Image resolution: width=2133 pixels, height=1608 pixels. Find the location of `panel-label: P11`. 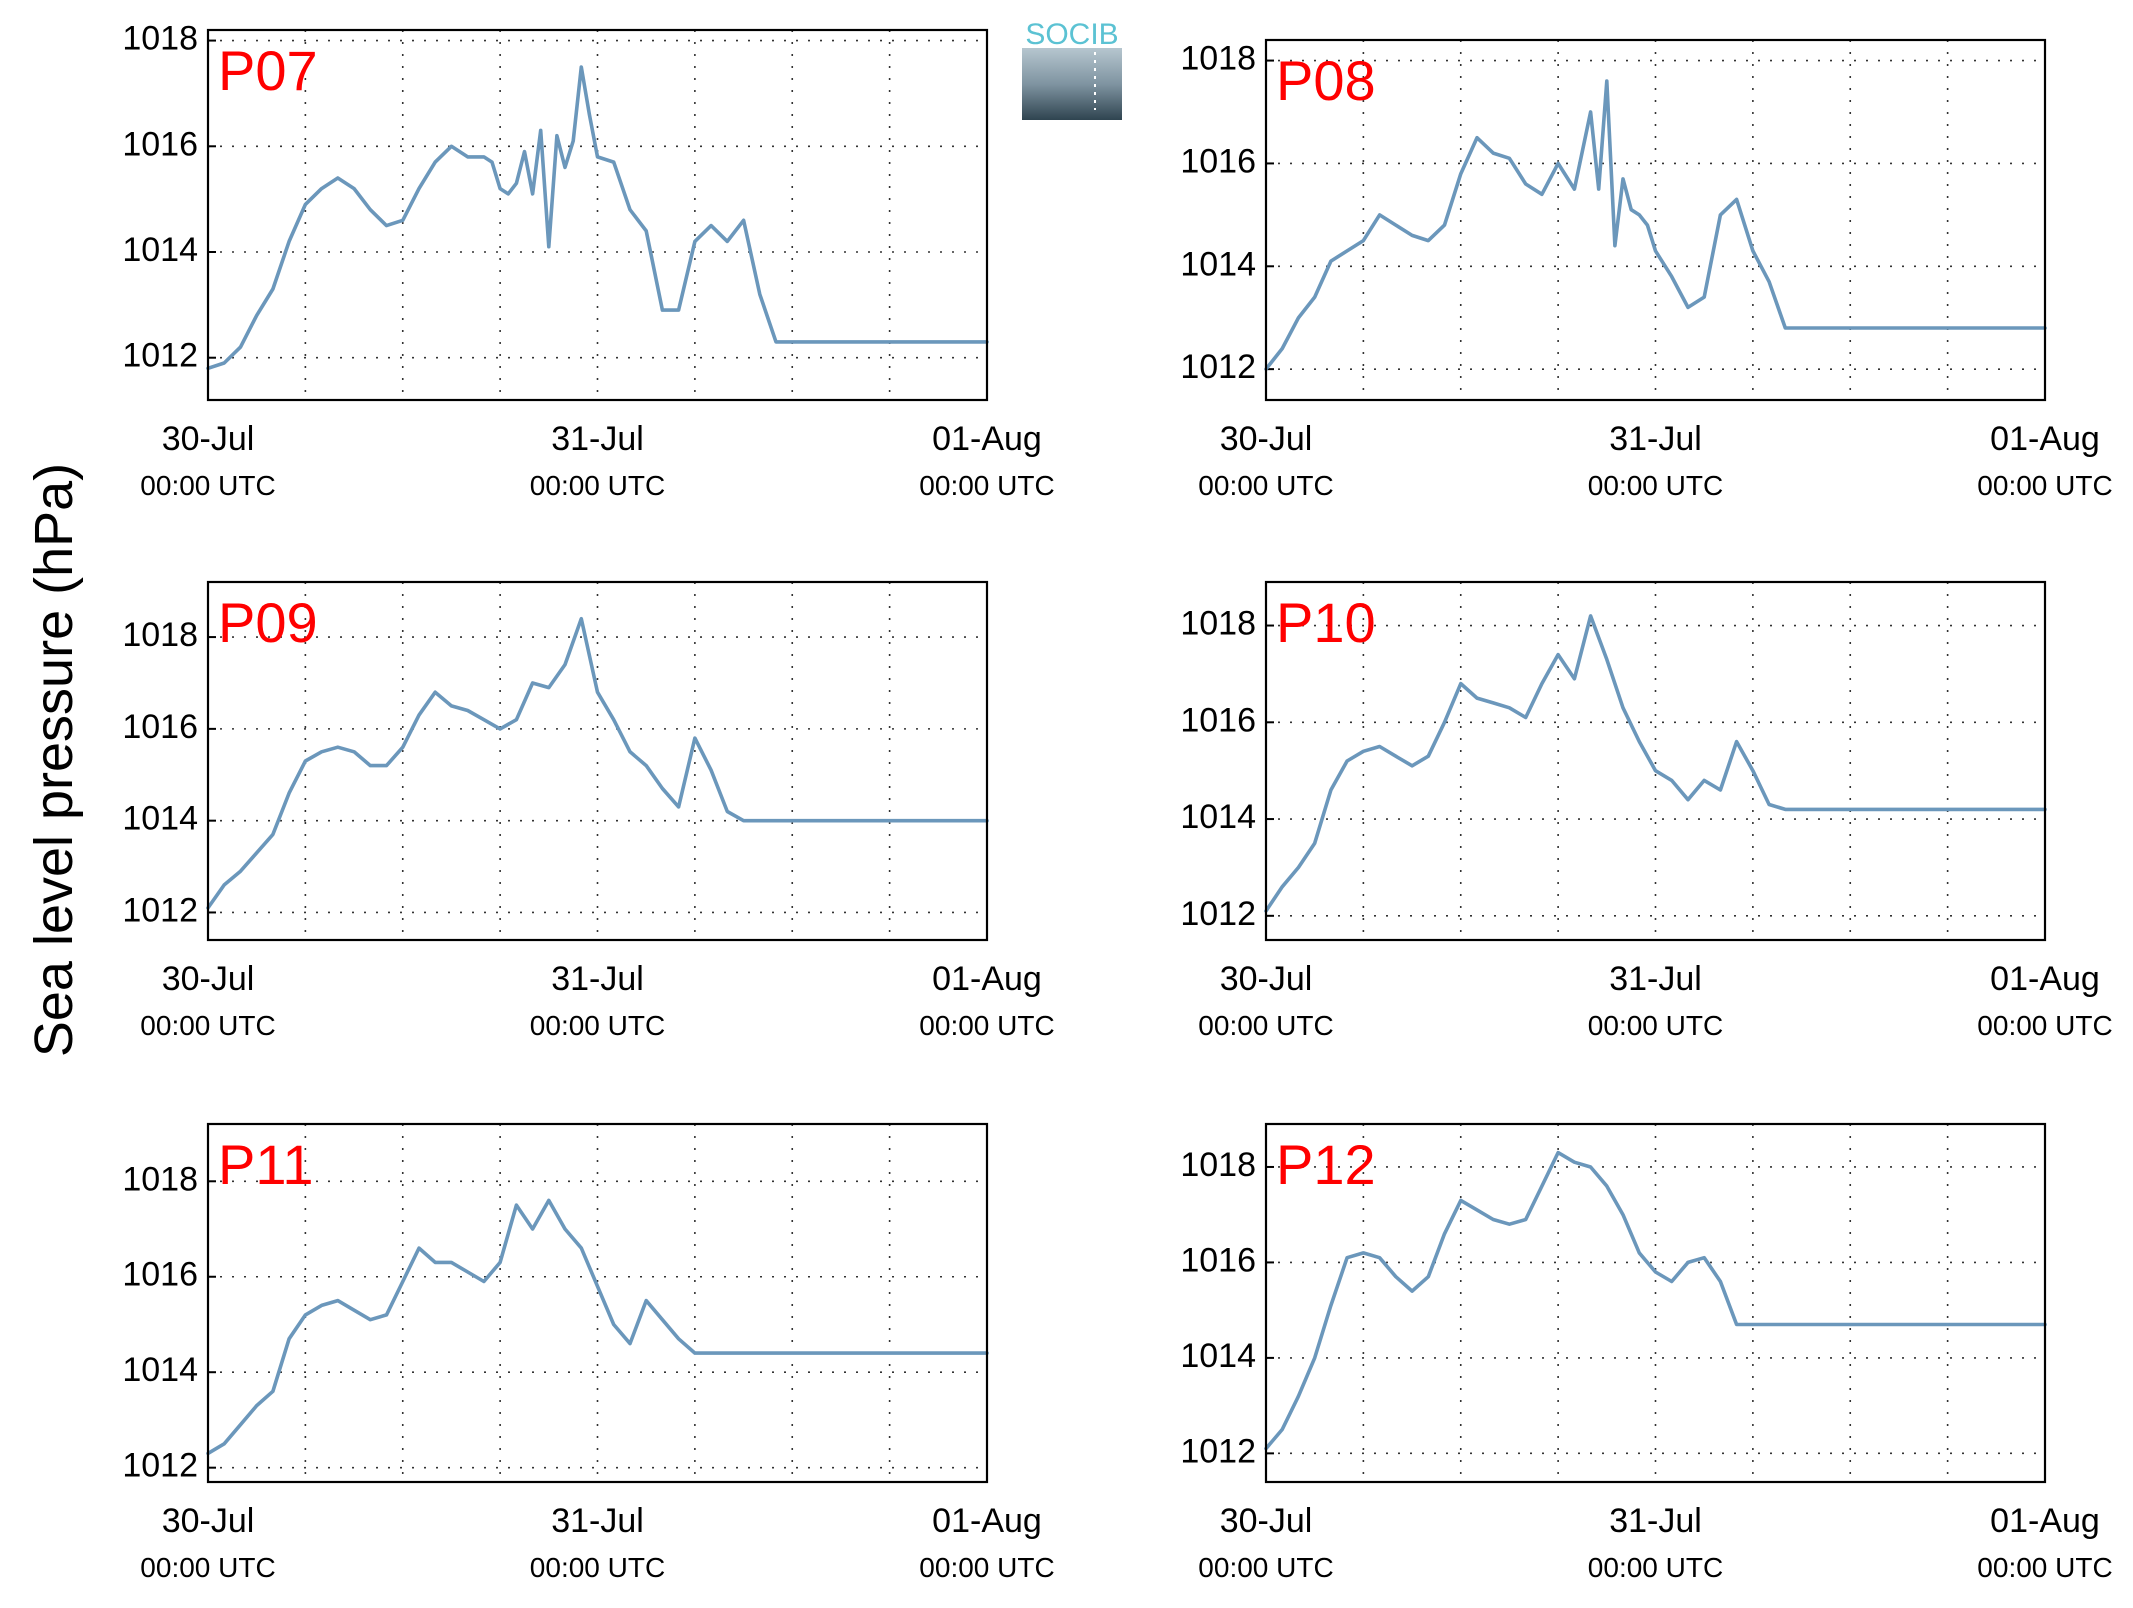

panel-label: P11 is located at coordinates (265, 1164).